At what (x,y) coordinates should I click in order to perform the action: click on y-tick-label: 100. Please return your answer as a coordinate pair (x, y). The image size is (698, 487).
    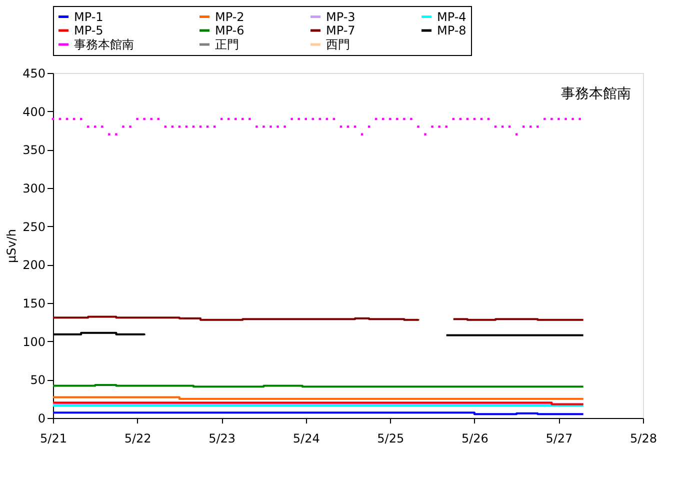
    Looking at the image, I should click on (34, 341).